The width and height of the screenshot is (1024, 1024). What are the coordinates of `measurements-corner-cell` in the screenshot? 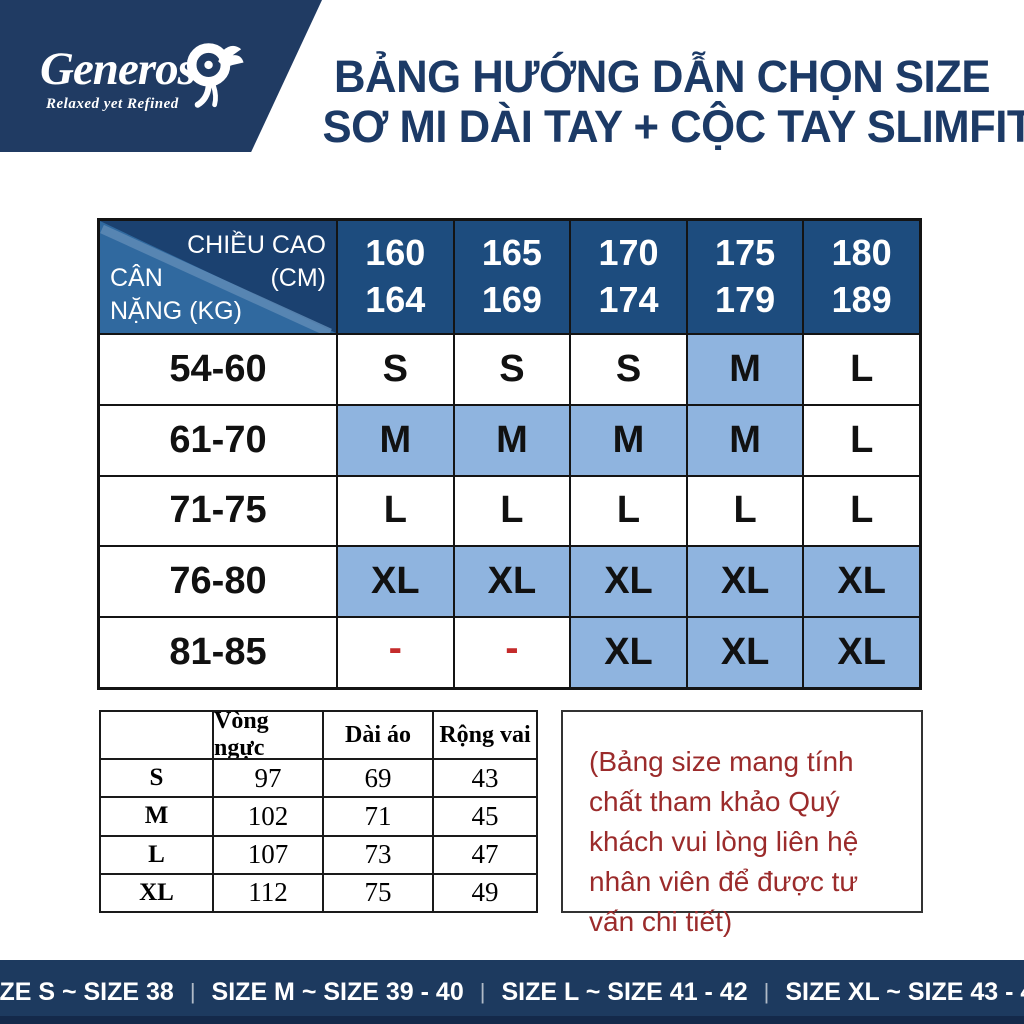 It's located at (156, 735).